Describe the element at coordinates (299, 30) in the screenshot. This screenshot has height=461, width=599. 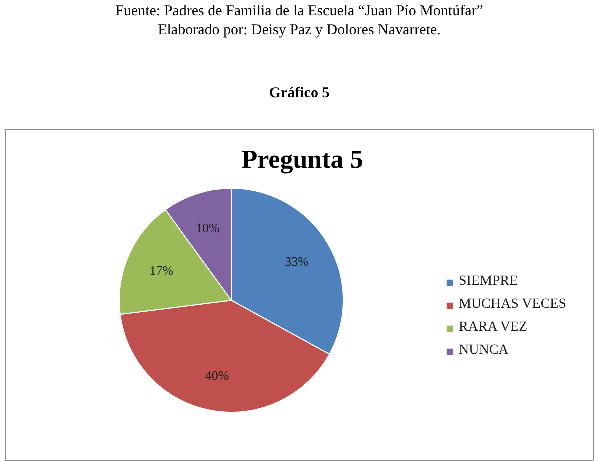
I see `text: Elaborado por: Deisy Paz y Dolores Navarrete.` at that location.